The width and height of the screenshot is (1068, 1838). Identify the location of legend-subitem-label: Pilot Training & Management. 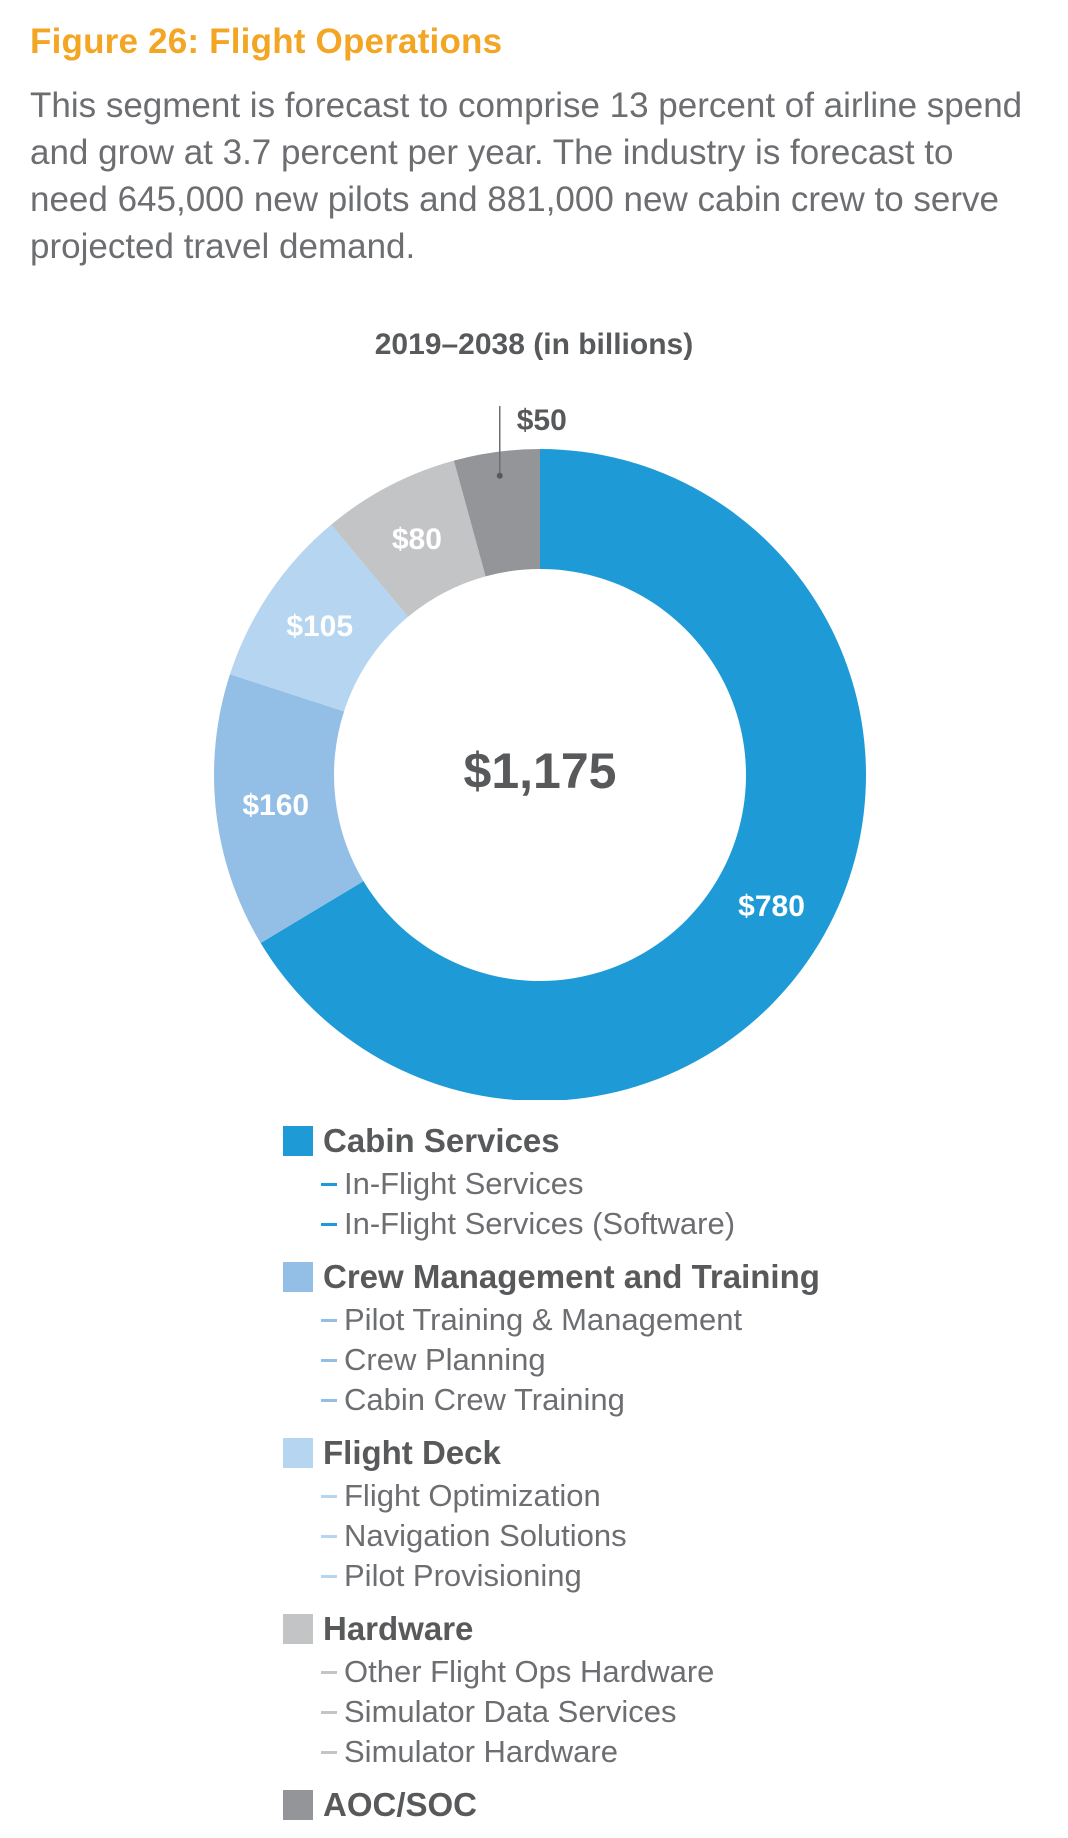
(543, 1319).